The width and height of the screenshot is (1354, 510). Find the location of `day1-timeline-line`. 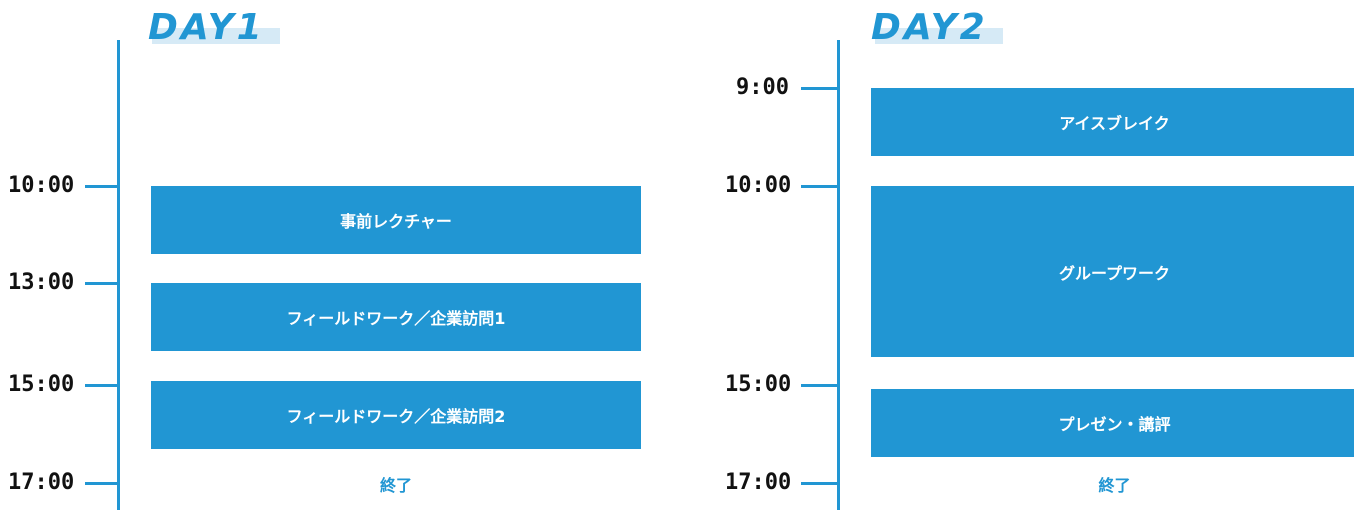

day1-timeline-line is located at coordinates (118, 275).